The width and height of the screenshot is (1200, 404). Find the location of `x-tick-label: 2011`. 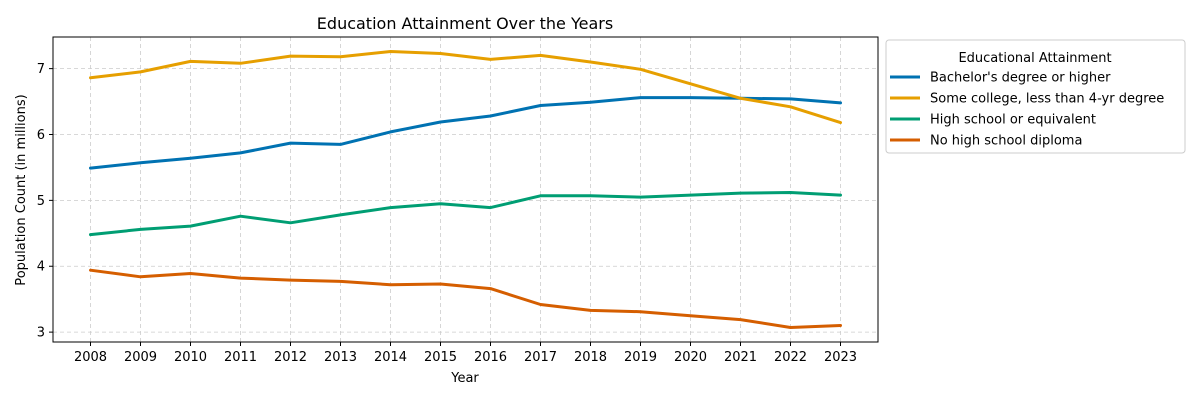

x-tick-label: 2011 is located at coordinates (240, 357).